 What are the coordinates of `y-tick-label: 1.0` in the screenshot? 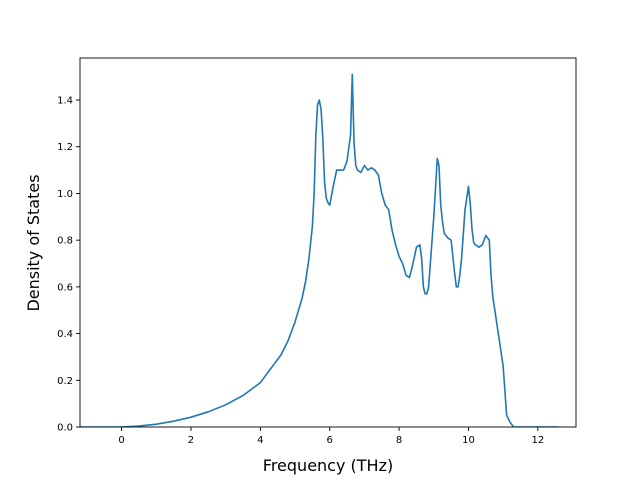 It's located at (65, 194).